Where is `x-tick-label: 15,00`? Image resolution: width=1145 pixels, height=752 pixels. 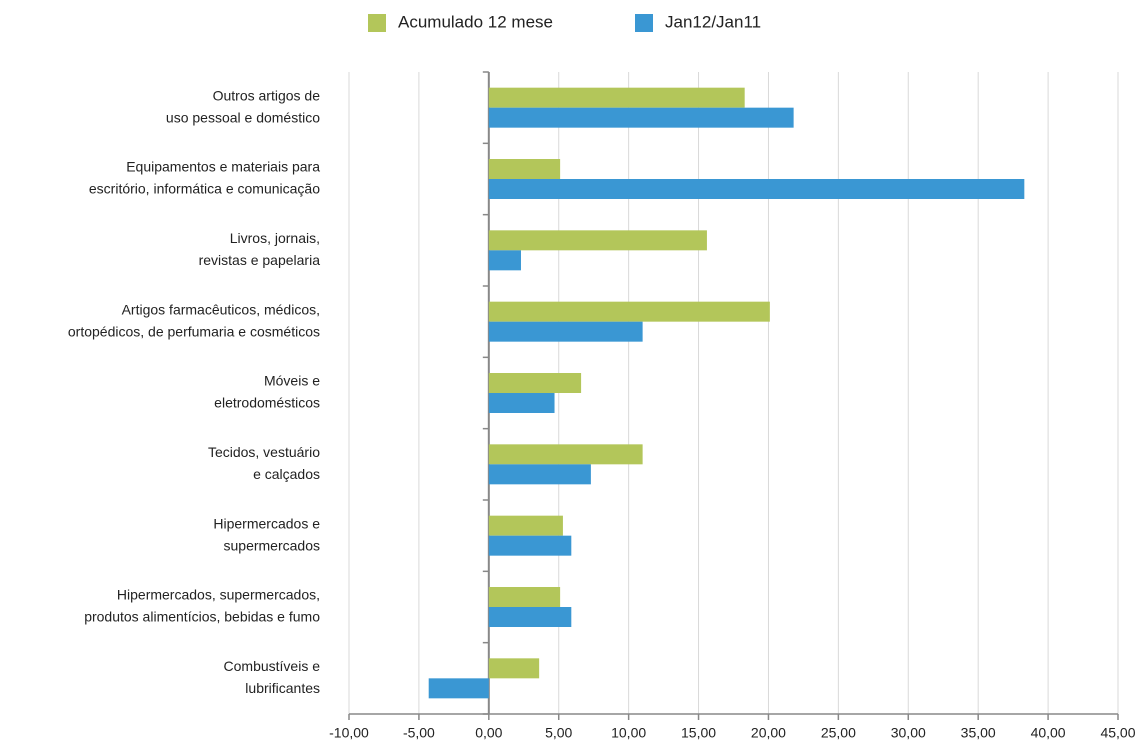 x-tick-label: 15,00 is located at coordinates (698, 733).